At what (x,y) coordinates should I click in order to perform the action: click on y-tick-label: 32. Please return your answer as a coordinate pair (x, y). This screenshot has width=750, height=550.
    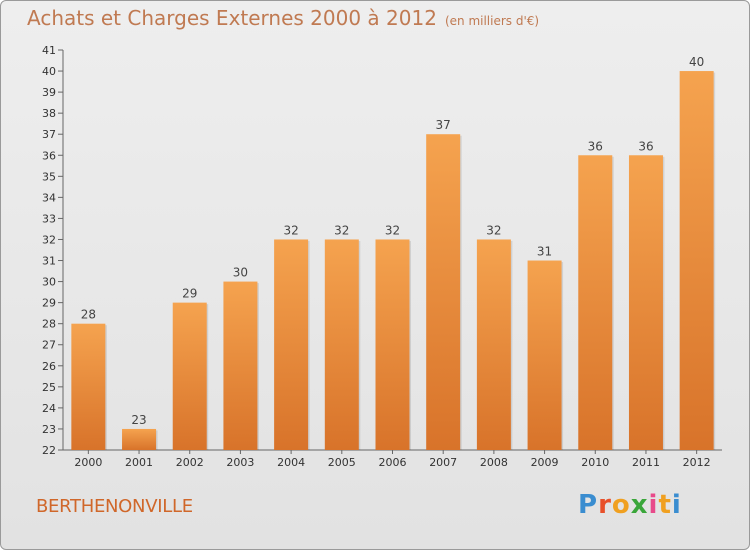
    Looking at the image, I should click on (49, 239).